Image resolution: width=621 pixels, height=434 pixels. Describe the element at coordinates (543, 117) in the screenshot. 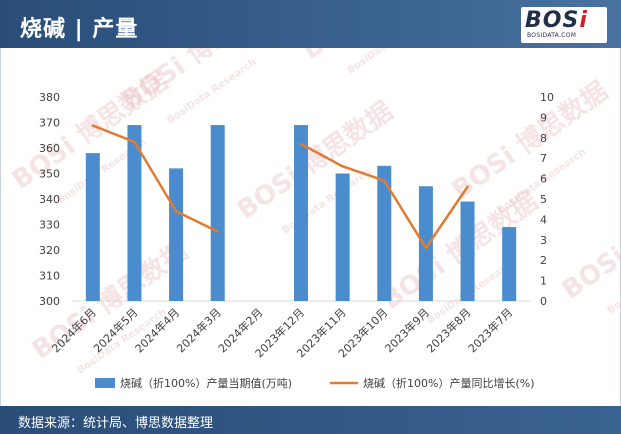

I see `y-right-tick-label: 9` at that location.